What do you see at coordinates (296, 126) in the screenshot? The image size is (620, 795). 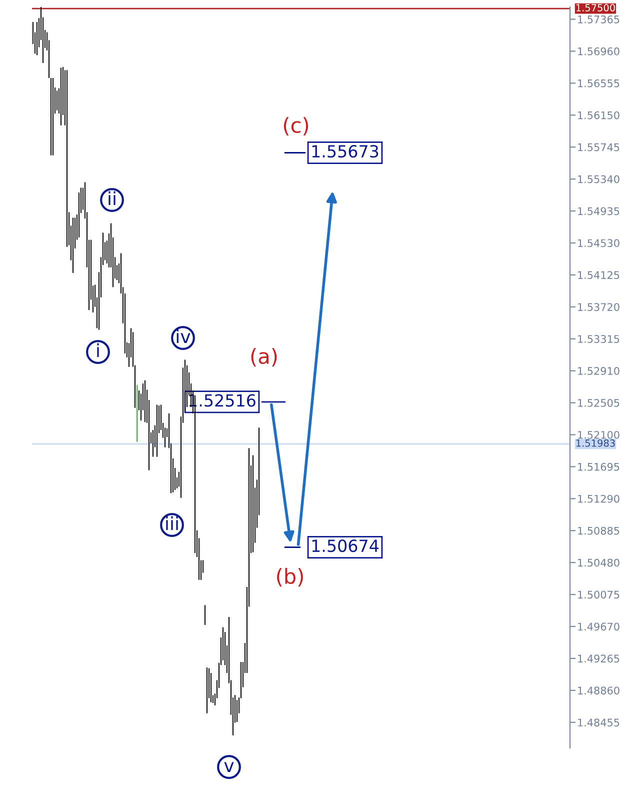 I see `annotation: (c)` at bounding box center [296, 126].